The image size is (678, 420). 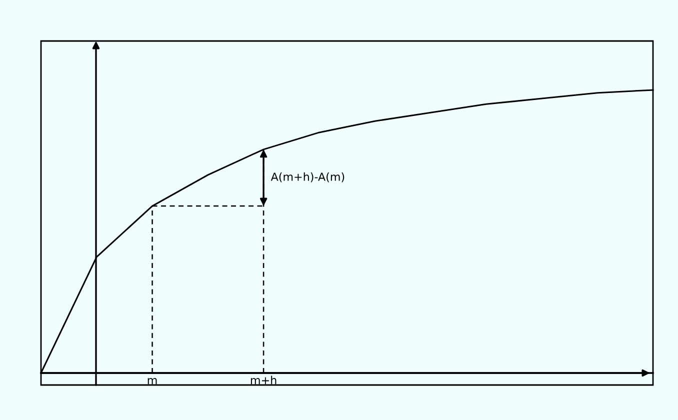 What do you see at coordinates (307, 177) in the screenshot?
I see `annotation: A(m+h)-A(m)` at bounding box center [307, 177].